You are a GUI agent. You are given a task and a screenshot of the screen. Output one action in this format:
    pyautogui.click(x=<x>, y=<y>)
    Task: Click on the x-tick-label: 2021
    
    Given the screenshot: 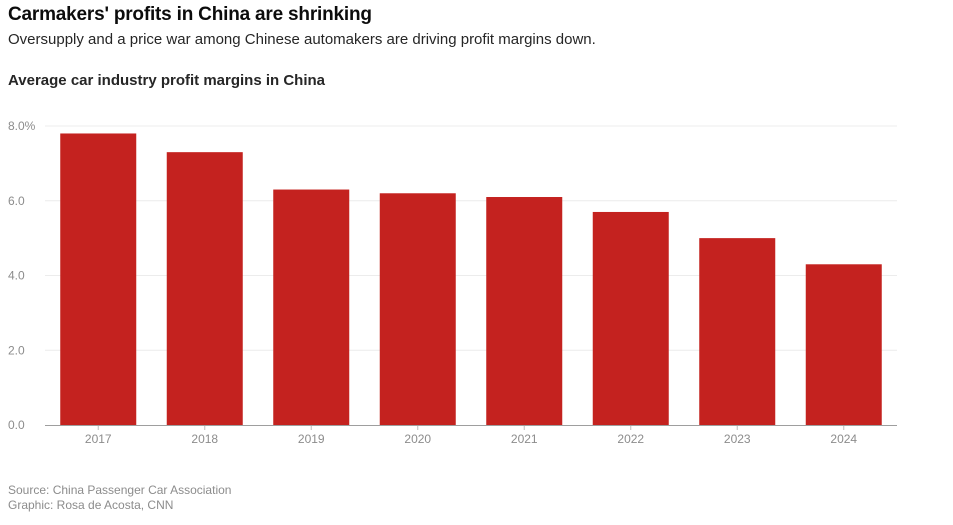 What is the action you would take?
    pyautogui.click(x=524, y=439)
    